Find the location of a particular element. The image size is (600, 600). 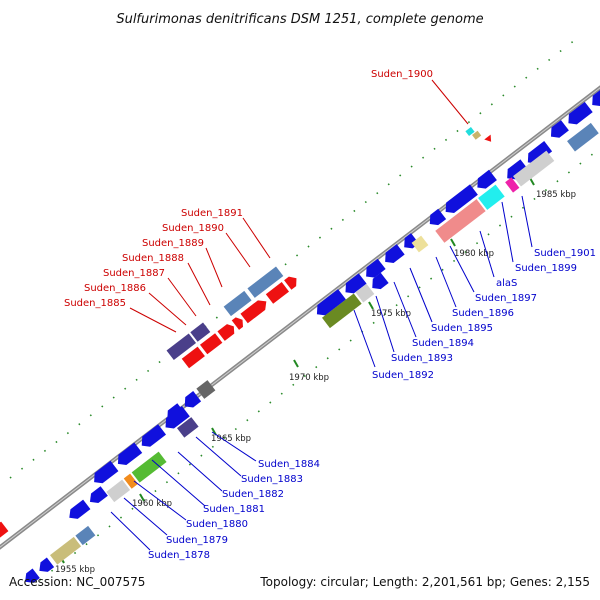

gene-label: Suden_1879 is located at coordinates (197, 540).